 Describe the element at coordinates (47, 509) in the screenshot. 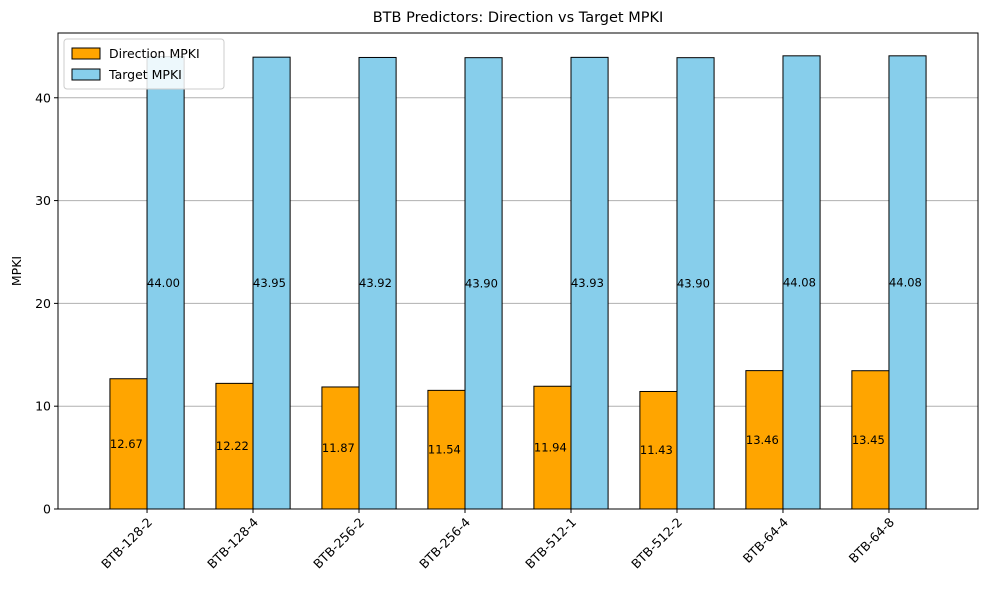

I see `y-tick-label: 0` at that location.